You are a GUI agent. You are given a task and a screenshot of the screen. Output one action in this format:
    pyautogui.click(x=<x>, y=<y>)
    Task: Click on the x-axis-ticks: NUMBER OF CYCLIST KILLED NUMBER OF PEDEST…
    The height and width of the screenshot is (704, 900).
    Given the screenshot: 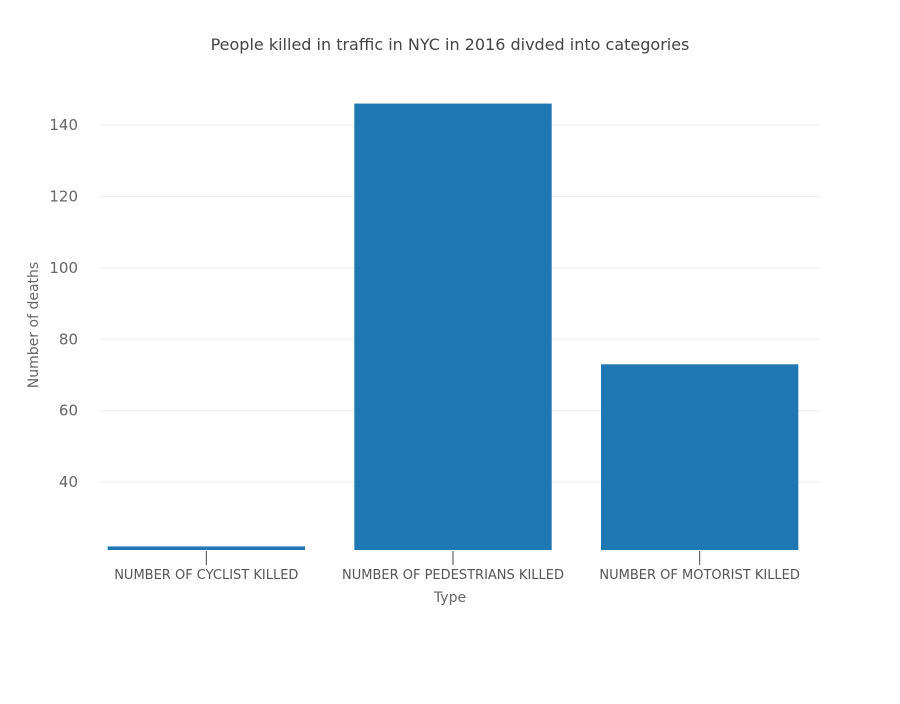 What is the action you would take?
    pyautogui.click(x=457, y=567)
    